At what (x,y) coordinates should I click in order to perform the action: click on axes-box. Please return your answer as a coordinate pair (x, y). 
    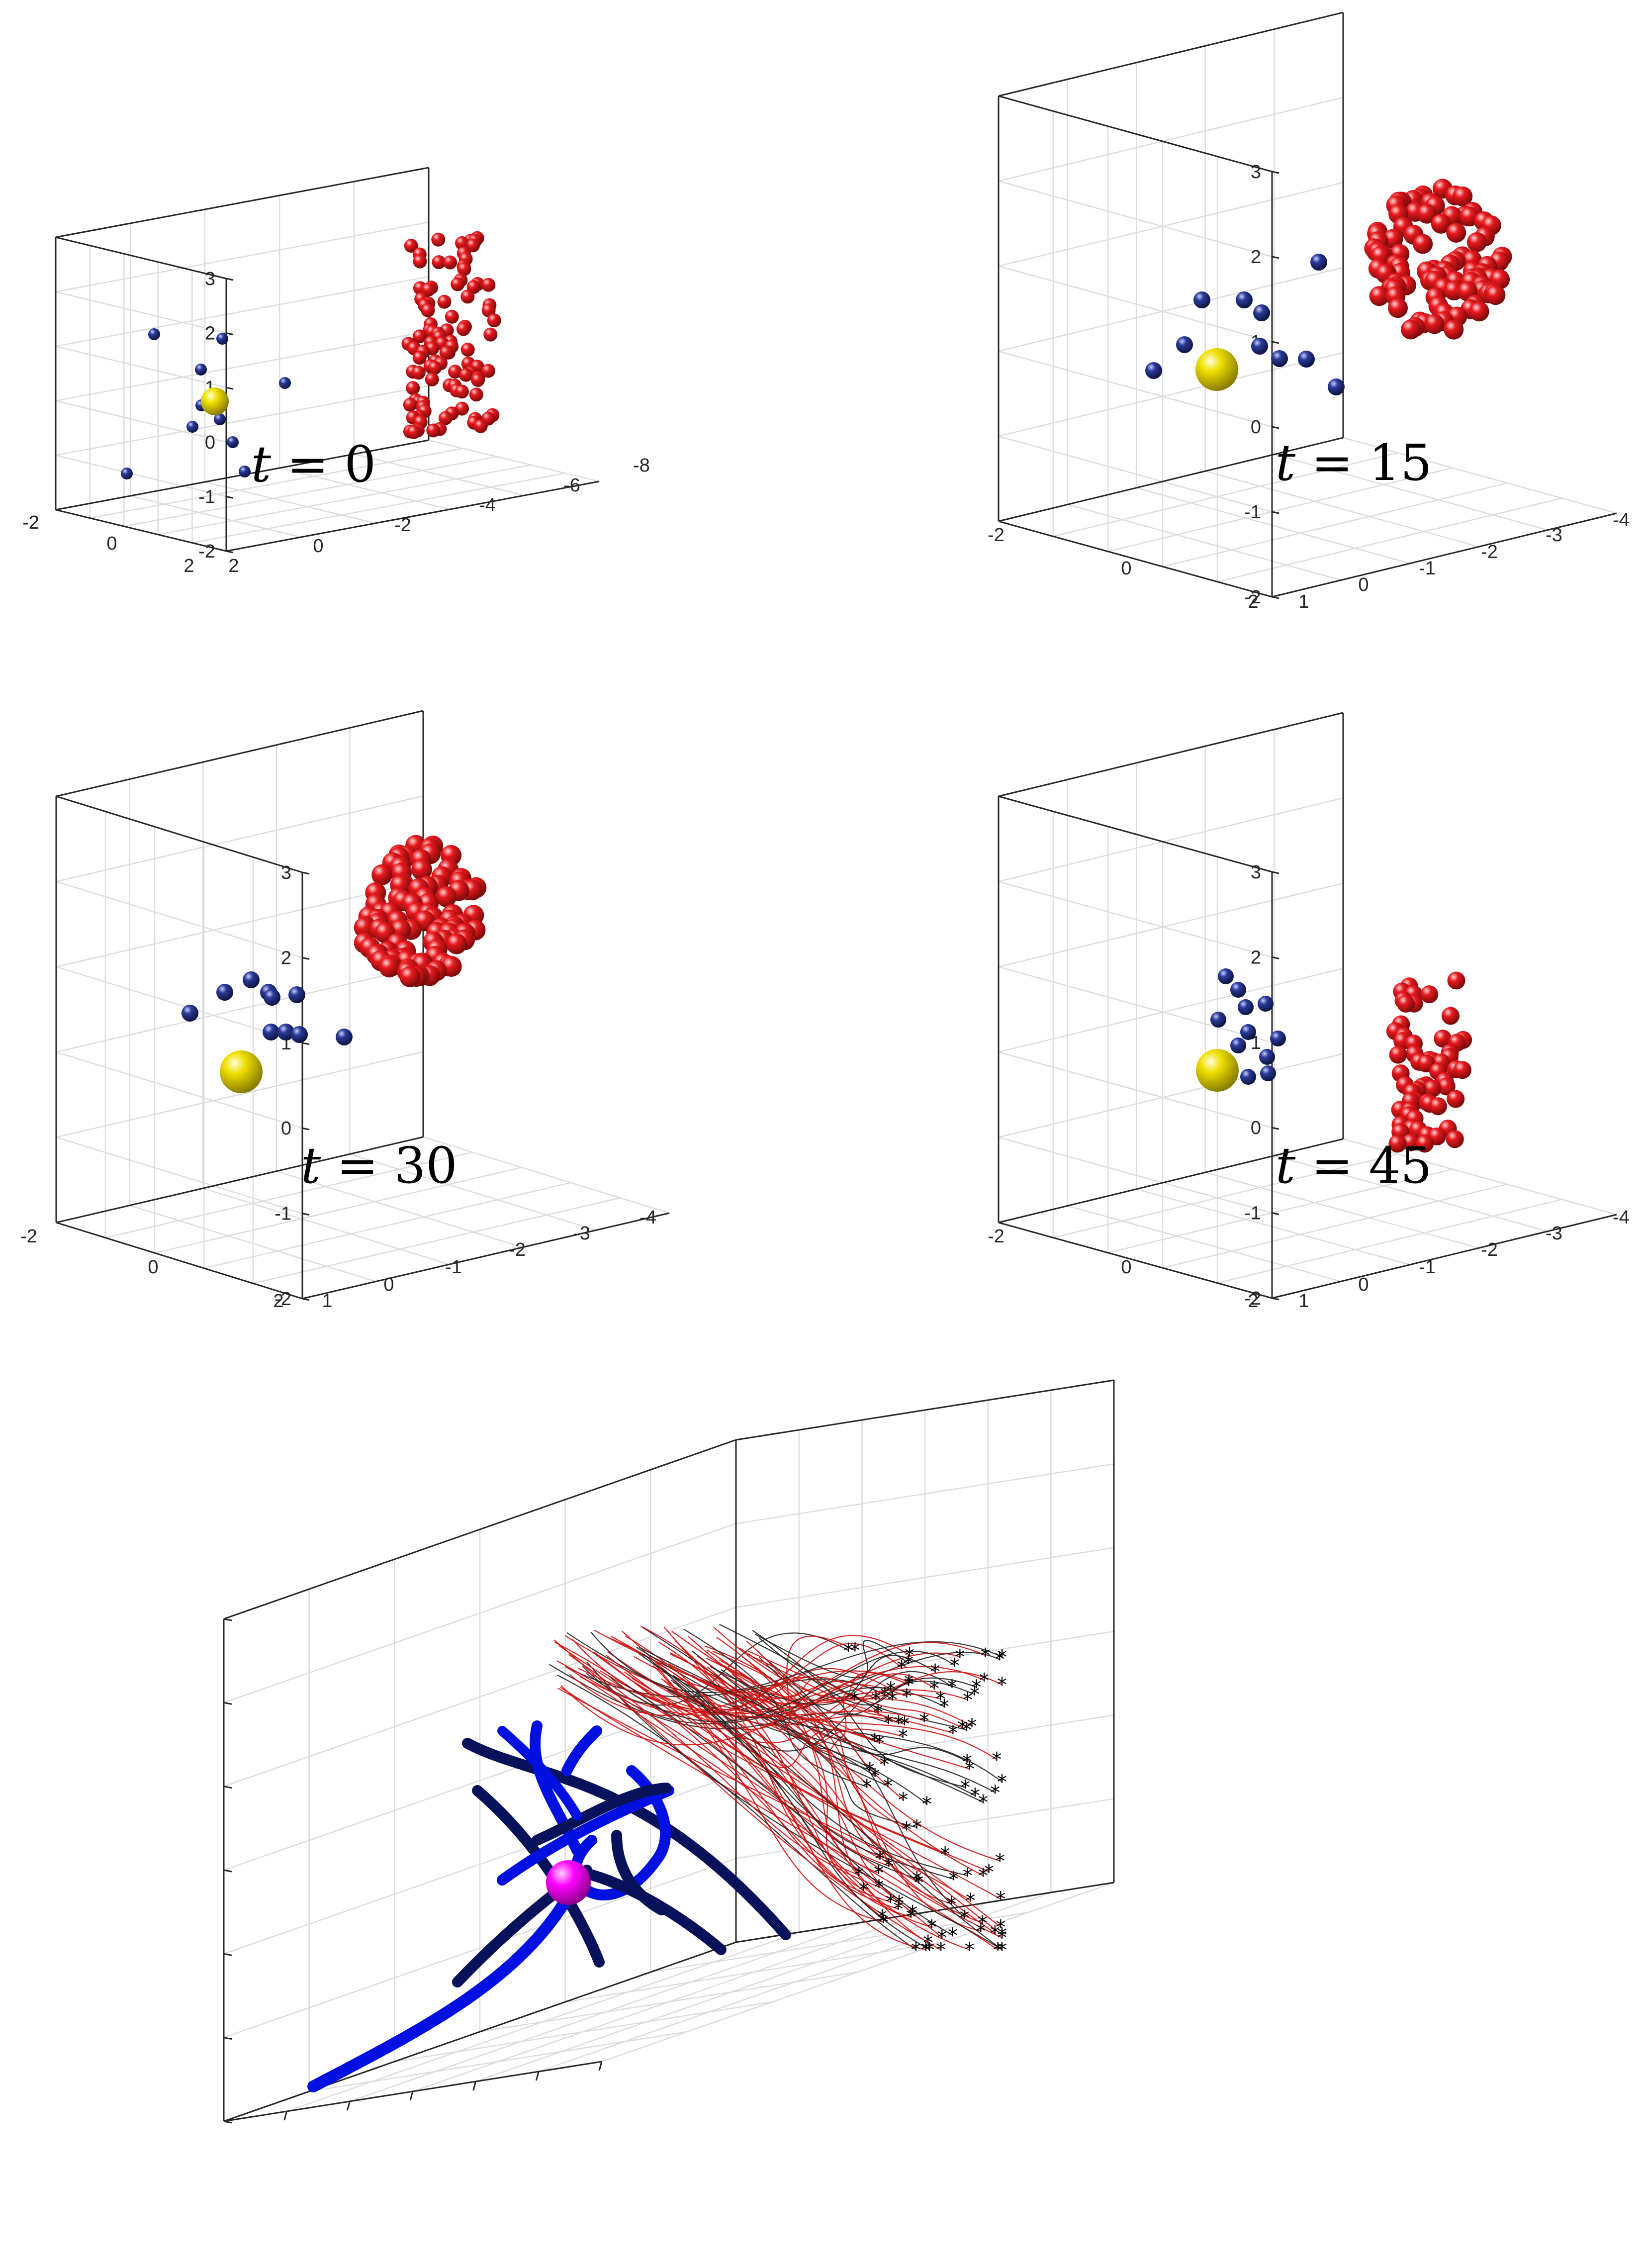
    Looking at the image, I should click on (1307, 305).